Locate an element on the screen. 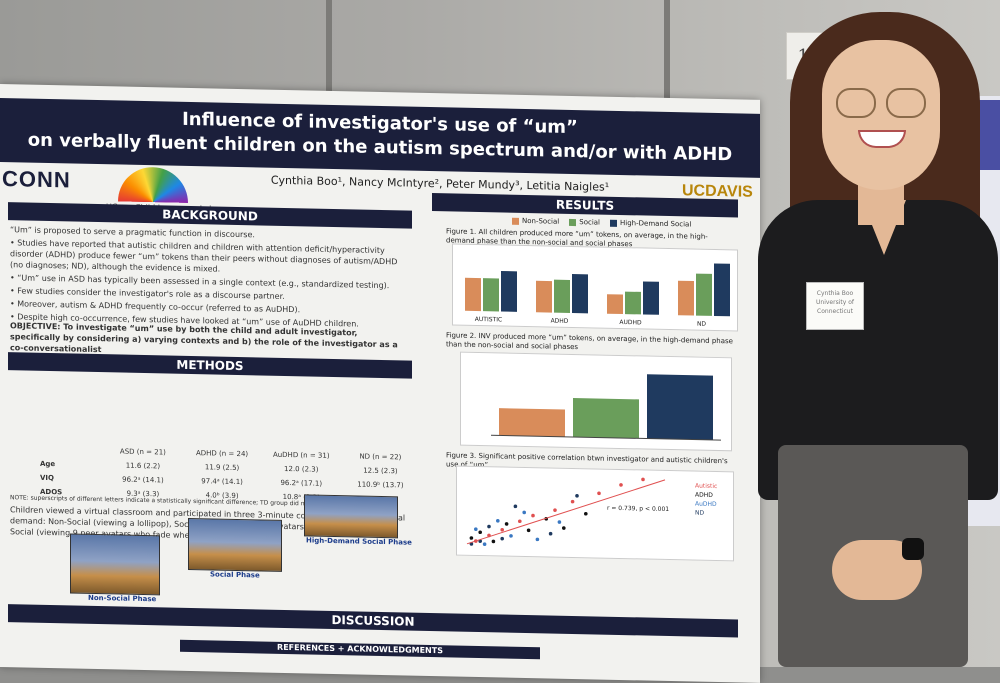 Image resolution: width=1000 pixels, height=683 pixels. presenter-collar is located at coordinates (884, 227).